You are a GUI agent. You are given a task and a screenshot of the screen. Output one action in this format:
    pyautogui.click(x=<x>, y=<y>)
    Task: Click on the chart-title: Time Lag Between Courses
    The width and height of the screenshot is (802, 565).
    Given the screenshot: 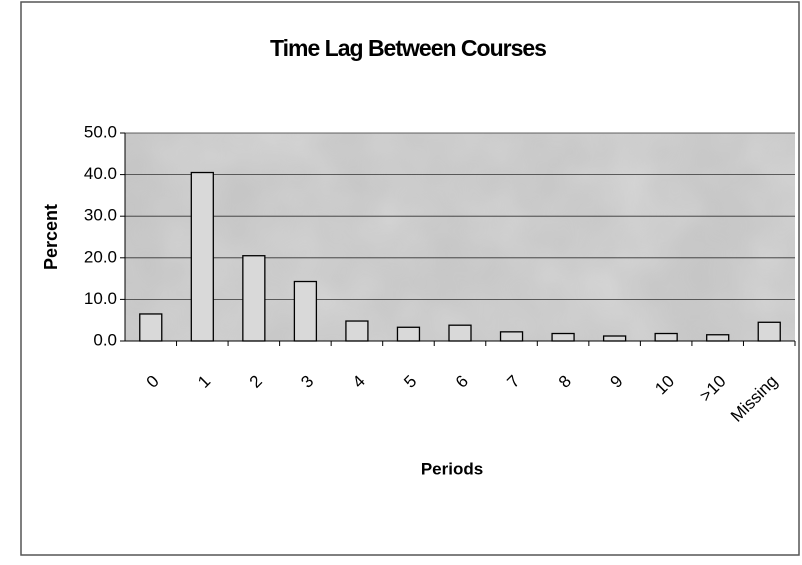 What is the action you would take?
    pyautogui.click(x=408, y=48)
    